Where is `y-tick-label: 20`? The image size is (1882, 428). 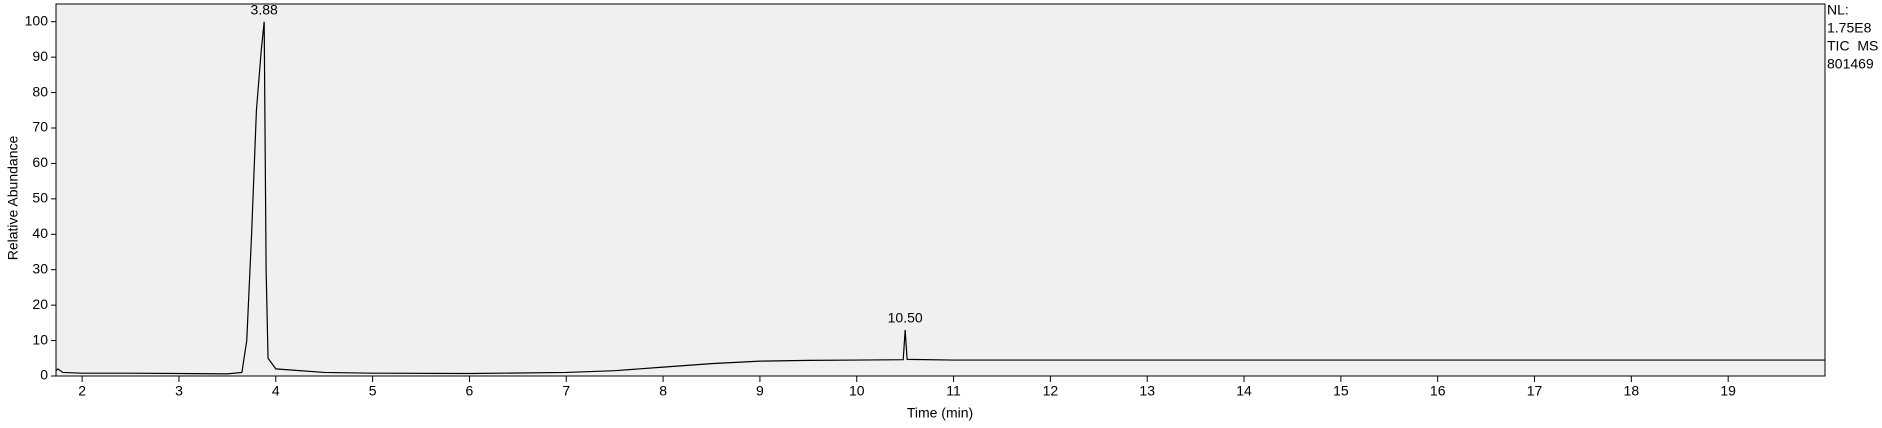 y-tick-label: 20 is located at coordinates (40, 304).